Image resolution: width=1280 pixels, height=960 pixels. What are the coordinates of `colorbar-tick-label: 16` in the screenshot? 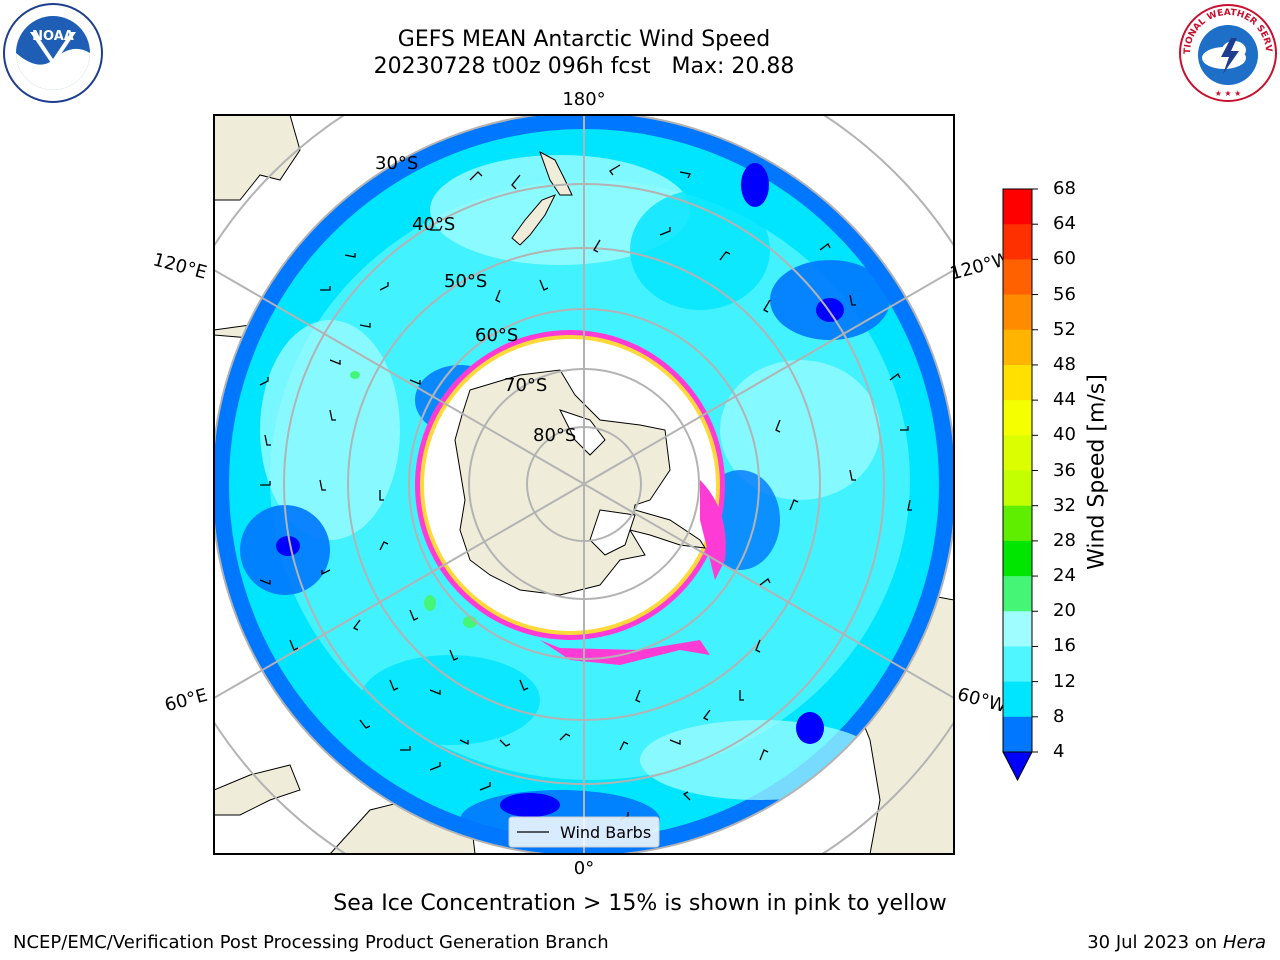 It's located at (1064, 646).